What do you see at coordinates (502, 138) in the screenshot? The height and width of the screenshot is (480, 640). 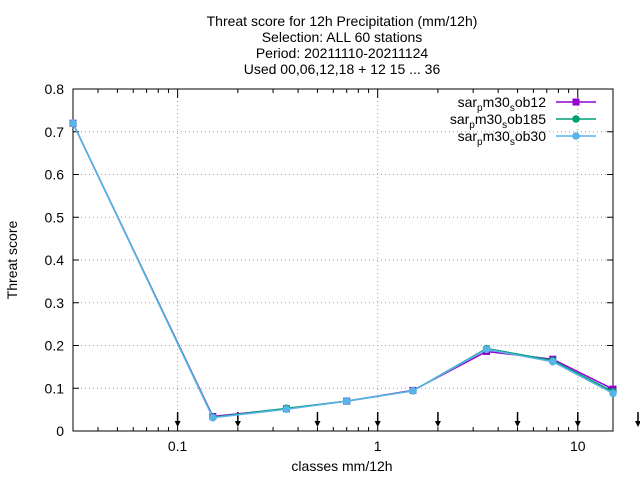 I see `legend-label: sarpm30sob30` at bounding box center [502, 138].